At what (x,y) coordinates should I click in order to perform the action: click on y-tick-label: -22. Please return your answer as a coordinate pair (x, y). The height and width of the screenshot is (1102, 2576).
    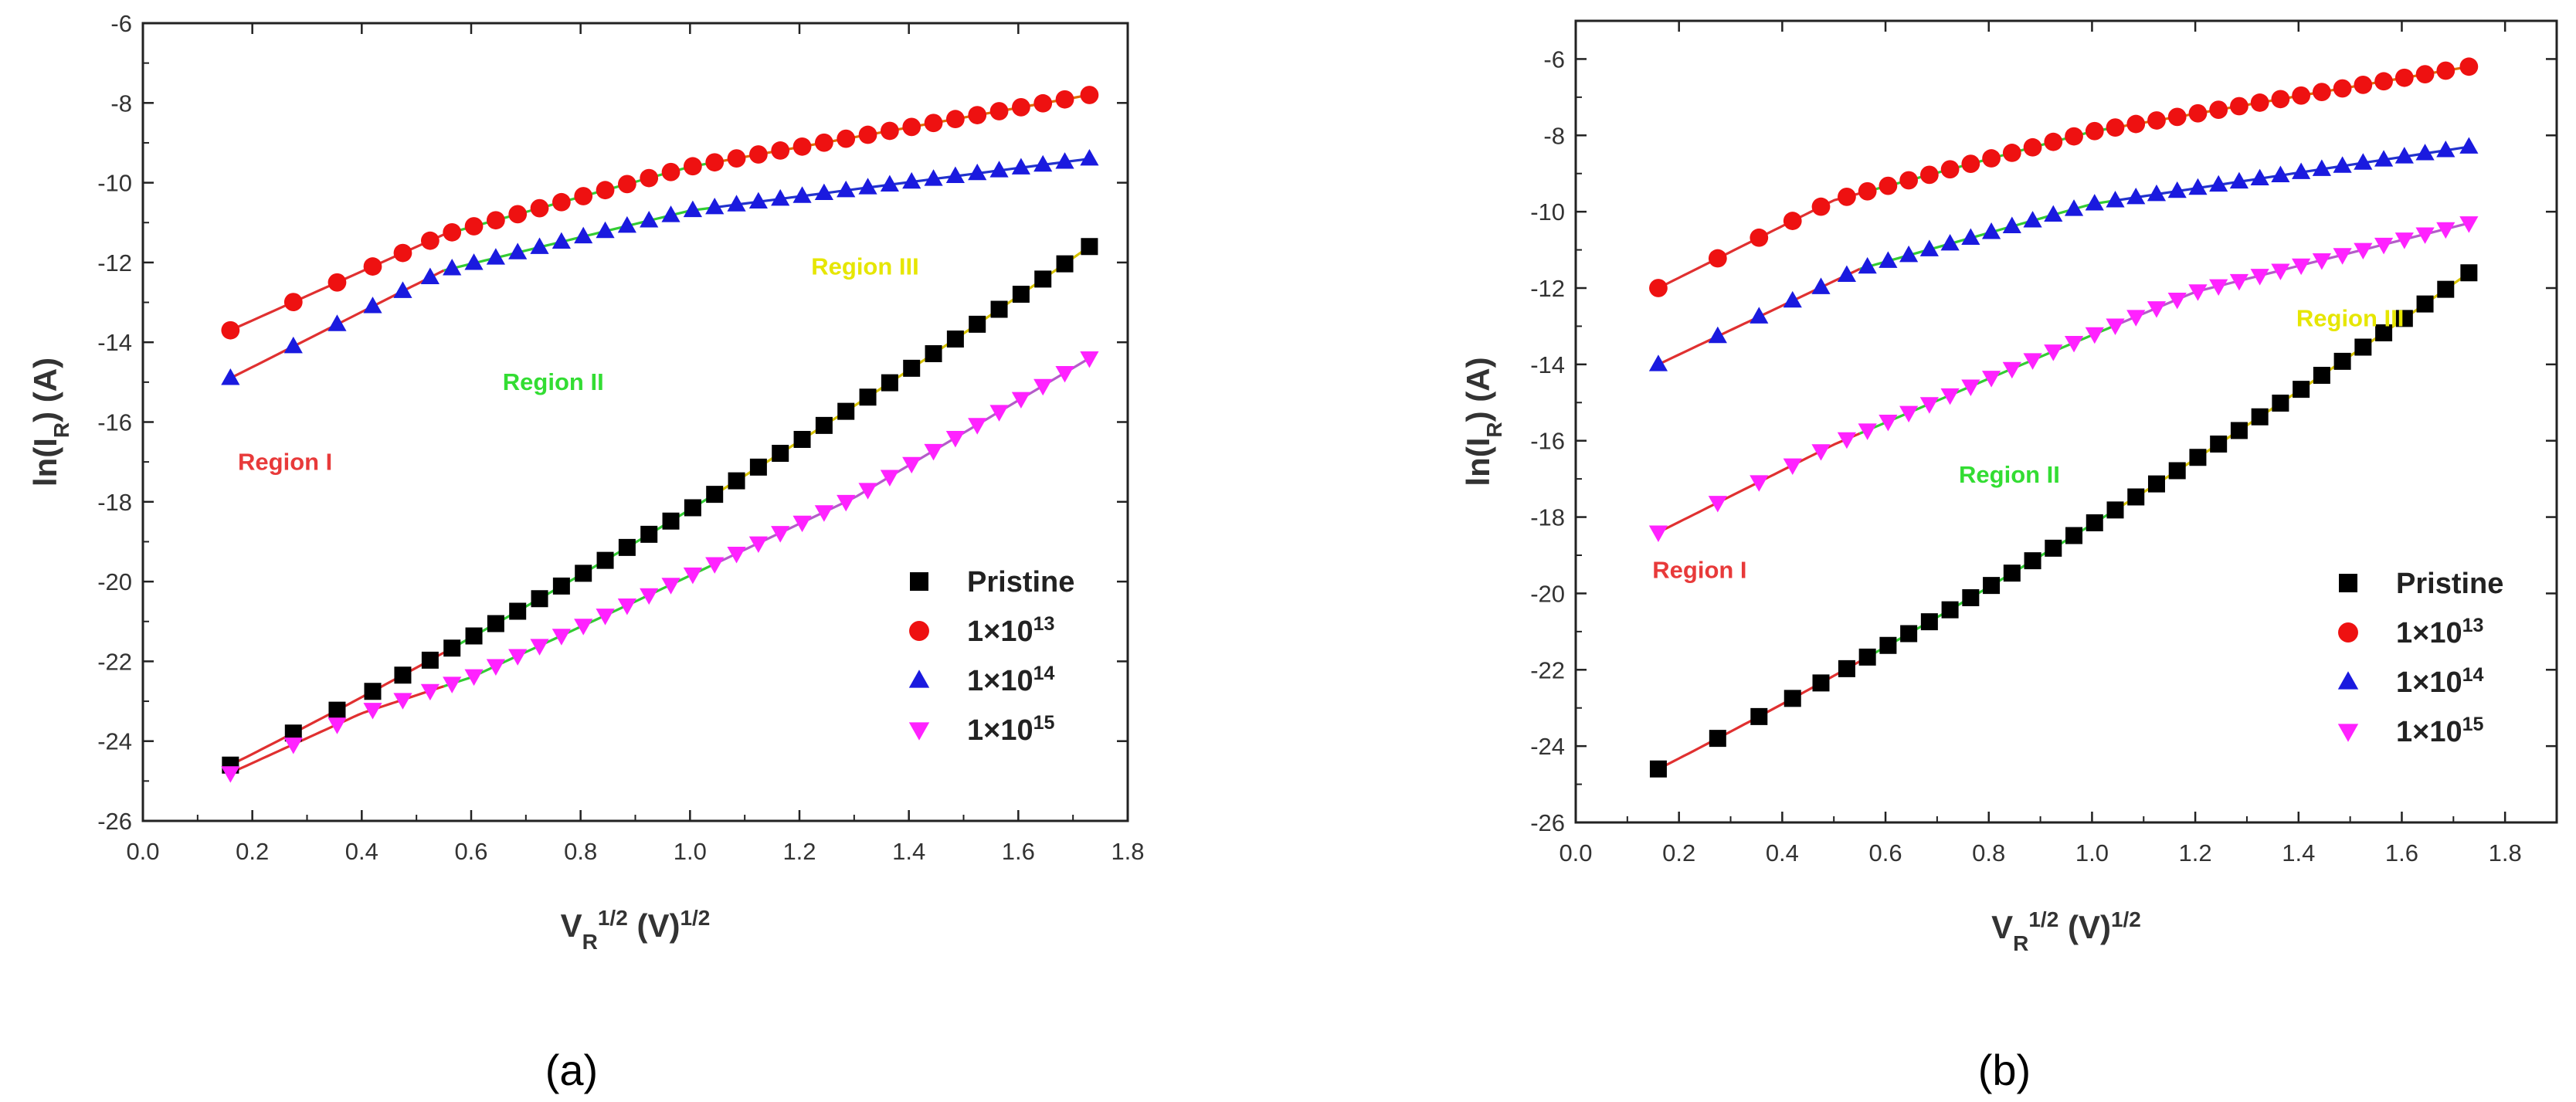
    Looking at the image, I should click on (1547, 669).